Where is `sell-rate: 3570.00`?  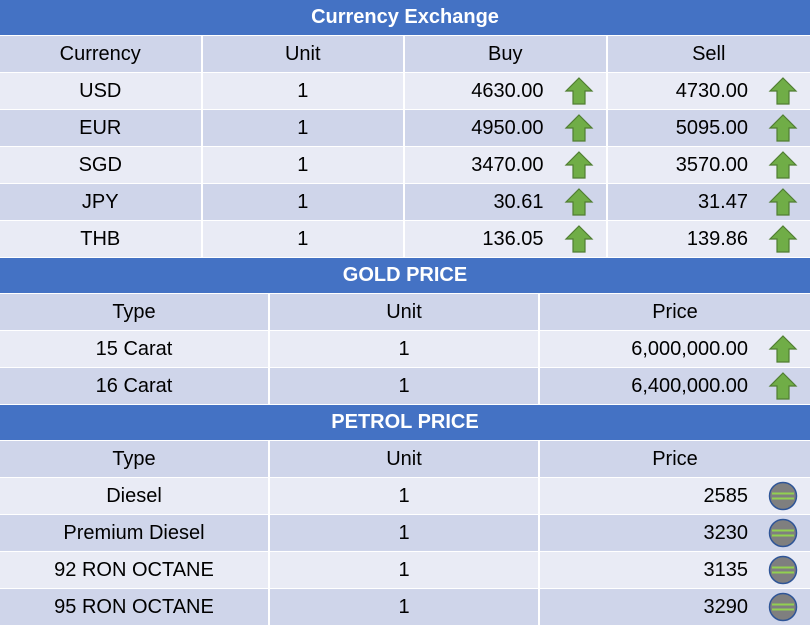 sell-rate: 3570.00 is located at coordinates (709, 165).